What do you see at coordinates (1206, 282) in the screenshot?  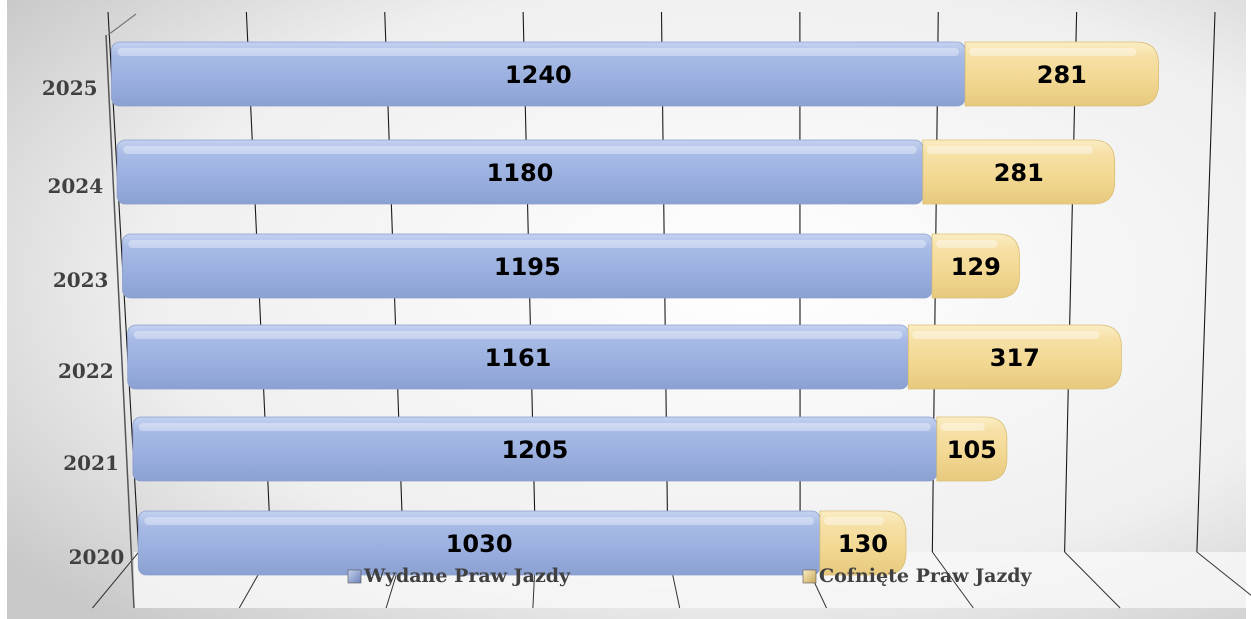 I see `gridline` at bounding box center [1206, 282].